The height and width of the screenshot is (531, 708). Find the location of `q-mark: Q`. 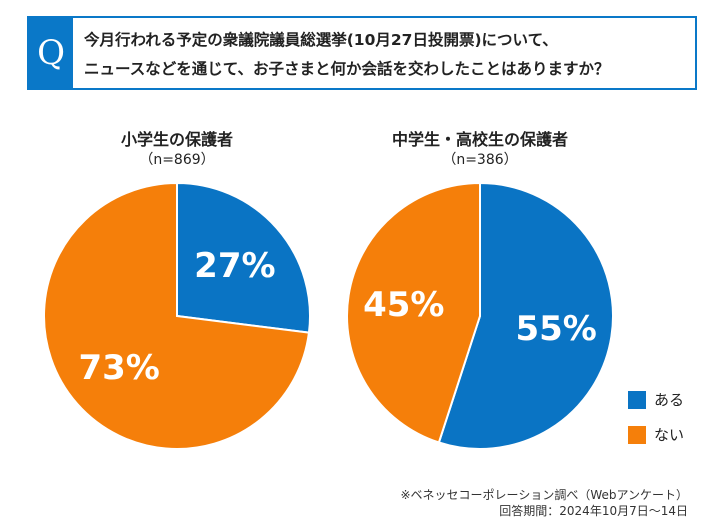

q-mark: Q is located at coordinates (51, 53).